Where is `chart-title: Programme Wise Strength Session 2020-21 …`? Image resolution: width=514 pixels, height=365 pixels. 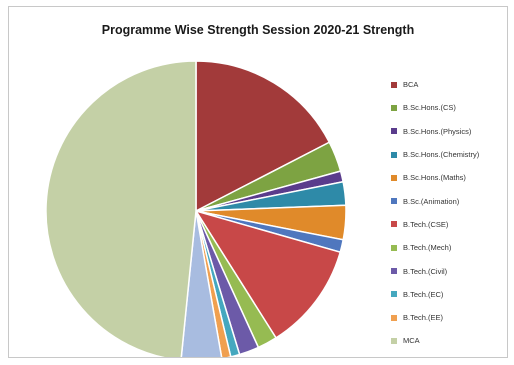
chart-title: Programme Wise Strength Session 2020-21 … is located at coordinates (258, 30).